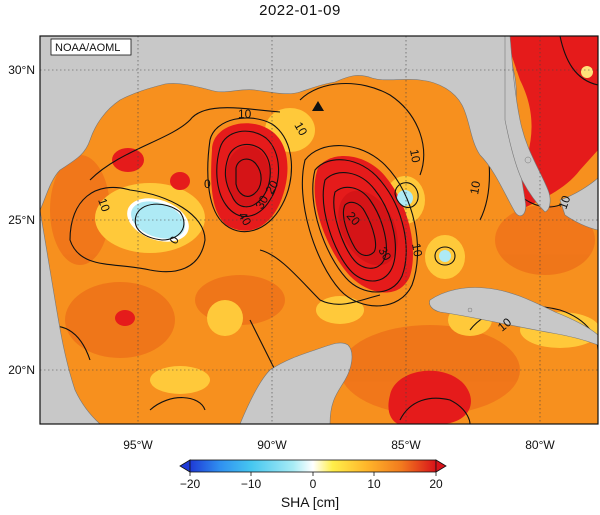 The image size is (600, 515). What do you see at coordinates (406, 445) in the screenshot?
I see `lon-tick: 85°W` at bounding box center [406, 445].